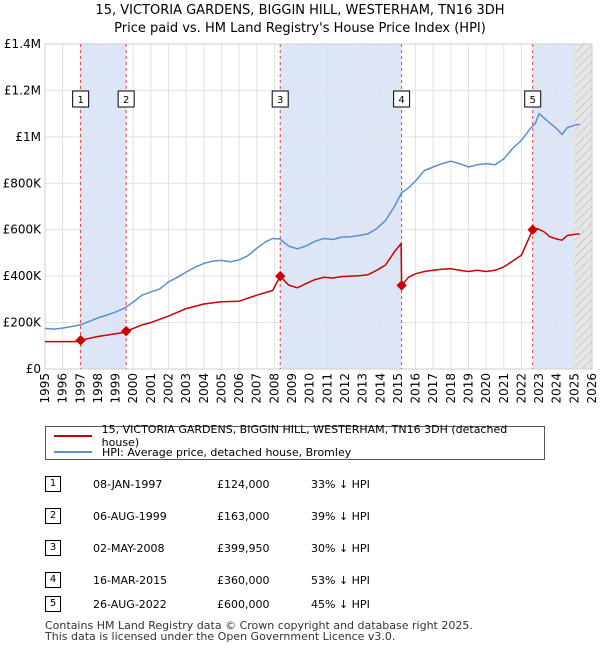 The image size is (600, 650). What do you see at coordinates (221, 388) in the screenshot?
I see `x-tick-label: 2005` at bounding box center [221, 388].